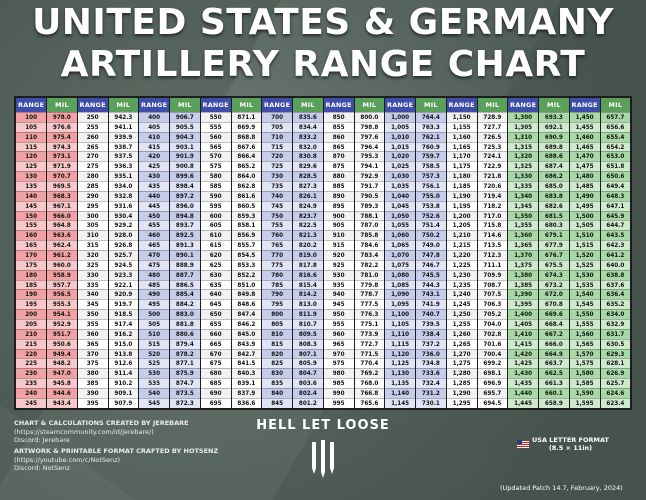  What do you see at coordinates (62, 393) in the screenshot?
I see `mil-cell: 944.6` at bounding box center [62, 393].